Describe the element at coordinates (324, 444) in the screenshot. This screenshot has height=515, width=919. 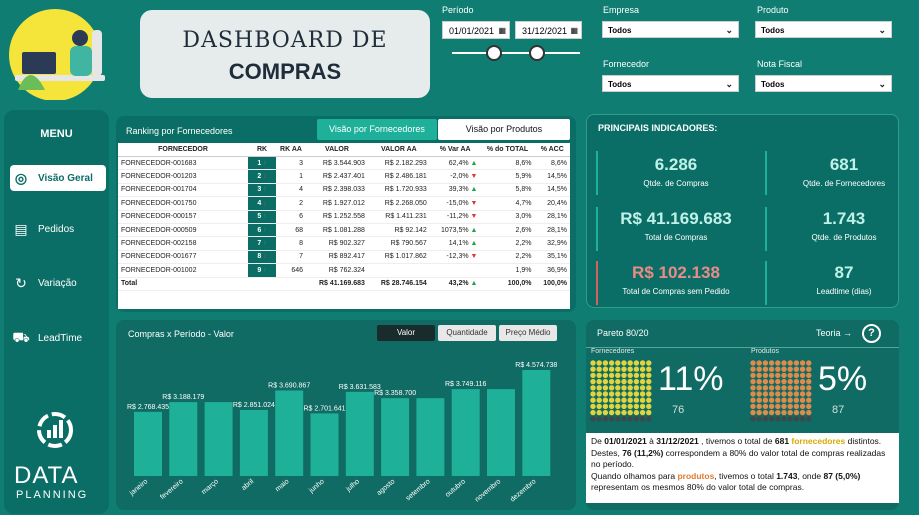
I see `bar-junho` at that location.